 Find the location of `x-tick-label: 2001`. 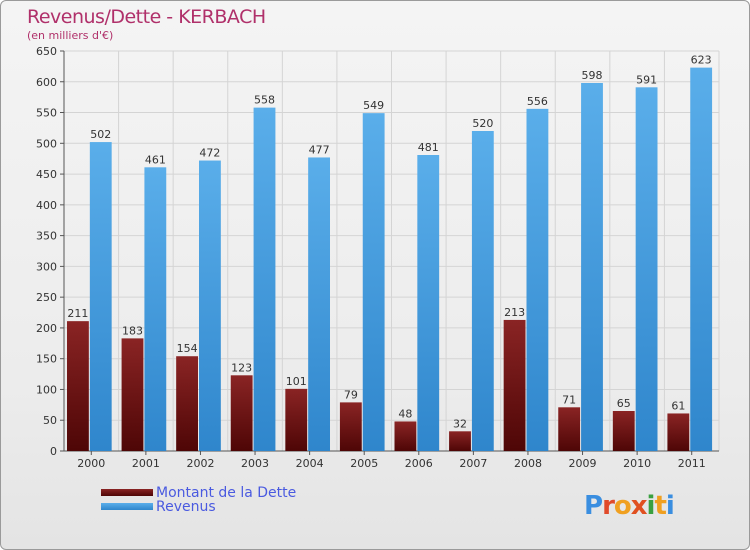

x-tick-label: 2001 is located at coordinates (146, 463).